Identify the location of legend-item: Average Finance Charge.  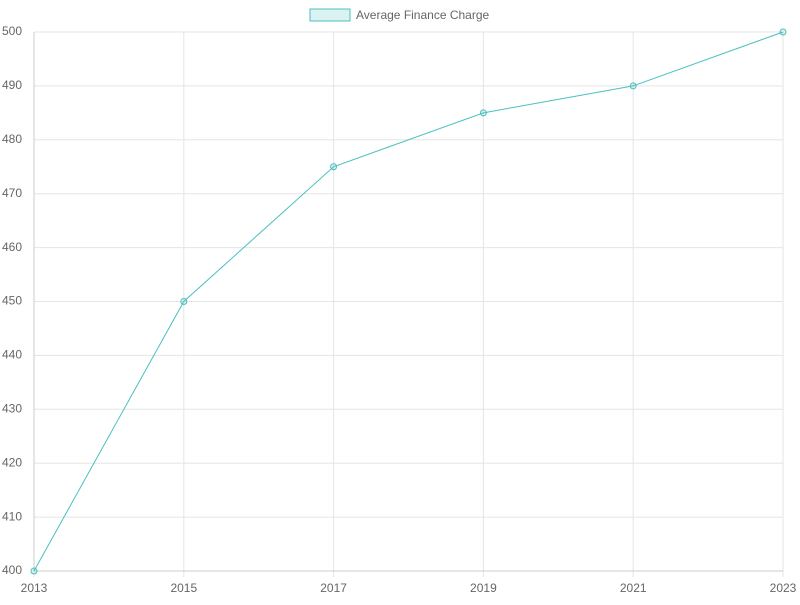
(399, 15).